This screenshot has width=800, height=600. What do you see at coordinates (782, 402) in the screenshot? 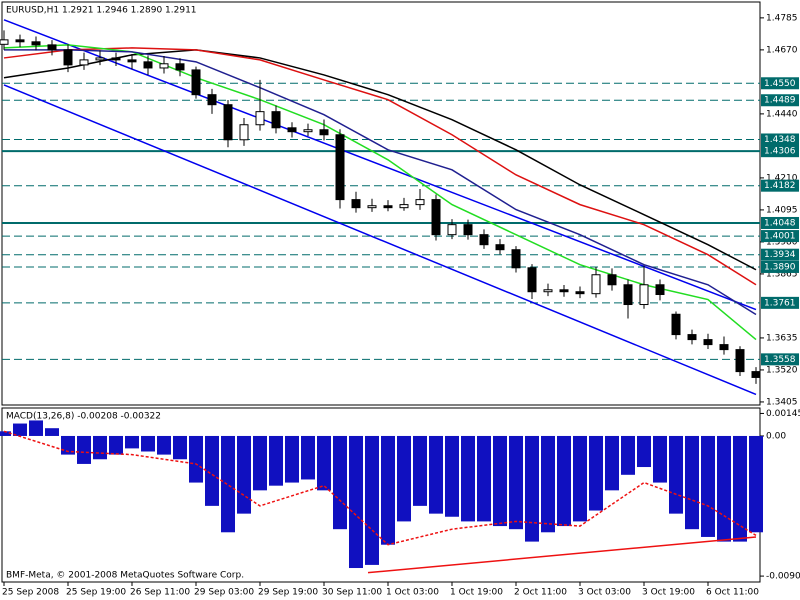
I see `y-tick-label: 1.3405` at bounding box center [782, 402].